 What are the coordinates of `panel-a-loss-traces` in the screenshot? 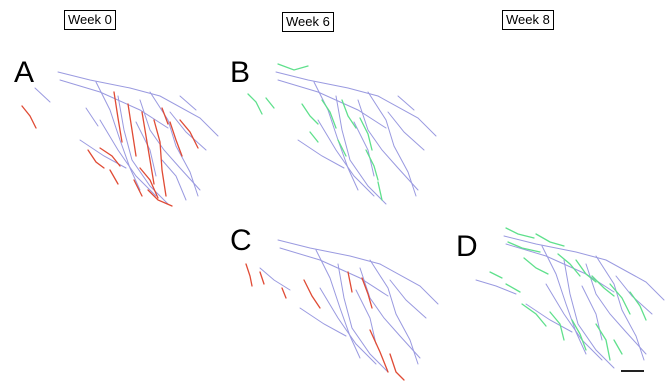 It's located at (110, 149).